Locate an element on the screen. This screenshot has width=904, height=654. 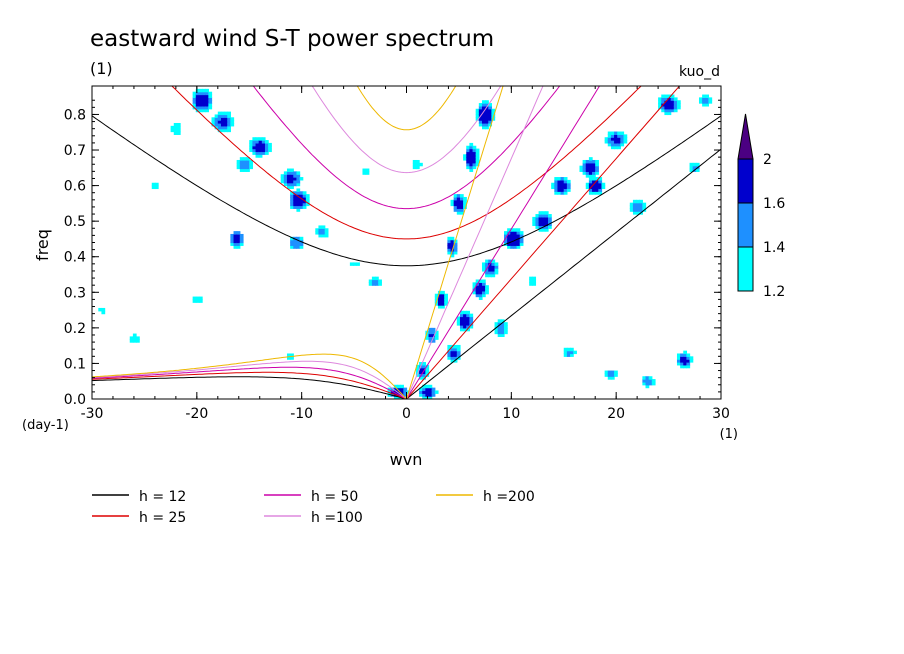
colorbar-segment is located at coordinates (745, 181).